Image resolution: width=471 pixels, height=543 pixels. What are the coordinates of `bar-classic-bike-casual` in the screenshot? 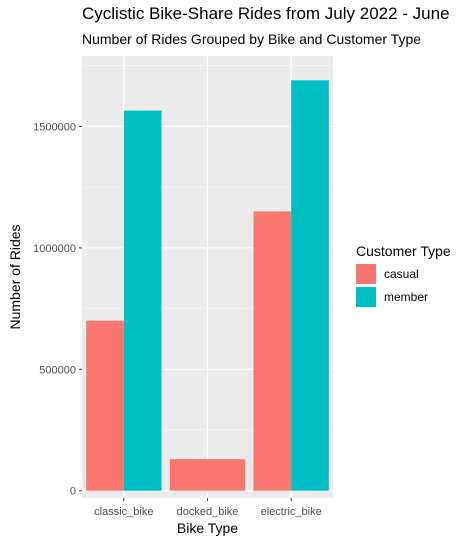 It's located at (105, 405).